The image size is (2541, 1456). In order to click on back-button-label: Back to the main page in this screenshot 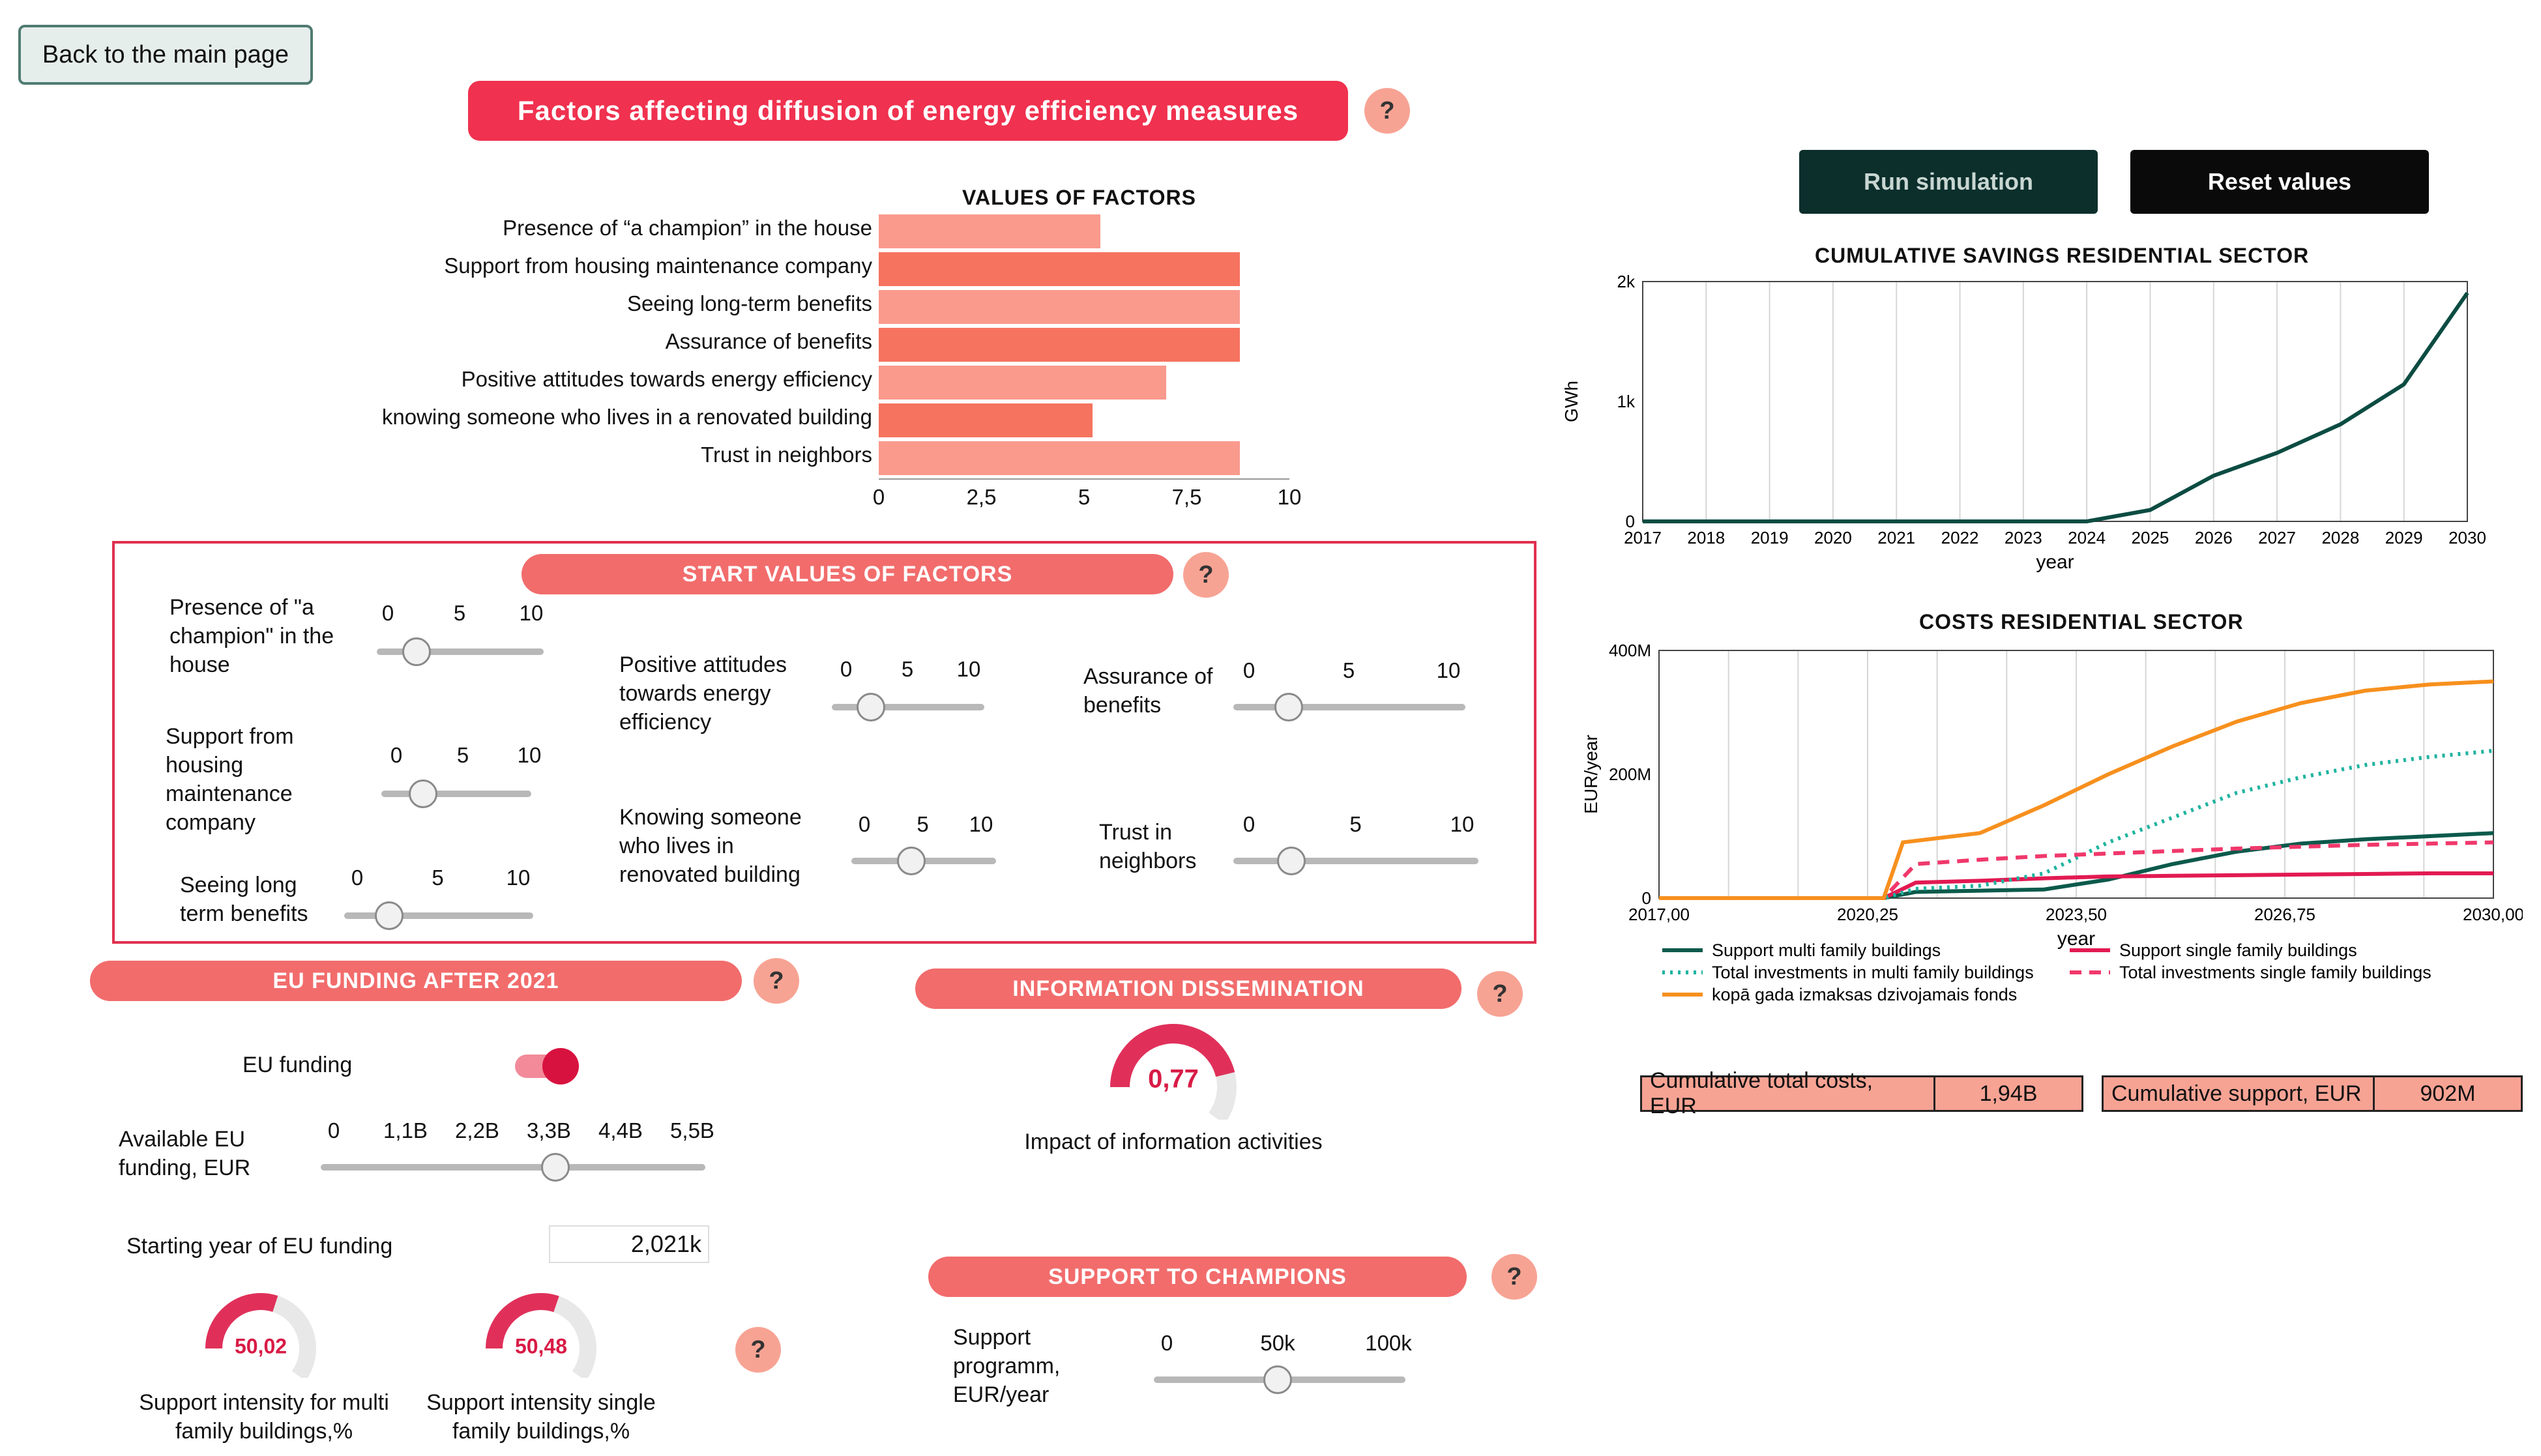, I will do `click(165, 54)`.